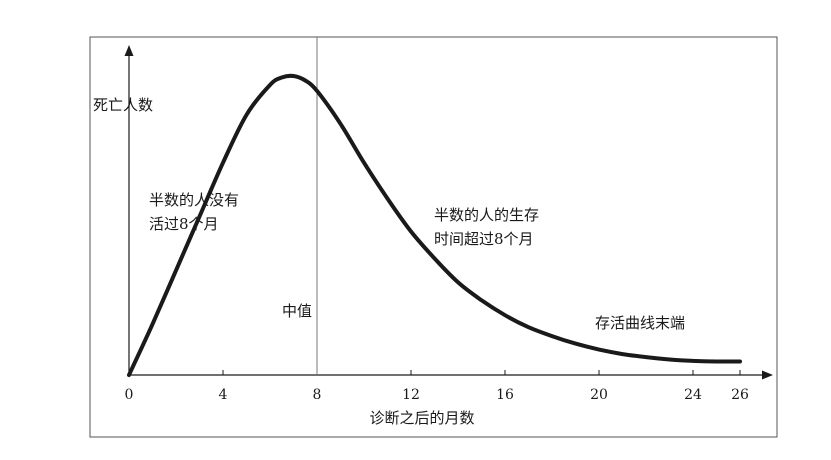 The height and width of the screenshot is (460, 831). What do you see at coordinates (317, 395) in the screenshot?
I see `x-tick-label-8: 8` at bounding box center [317, 395].